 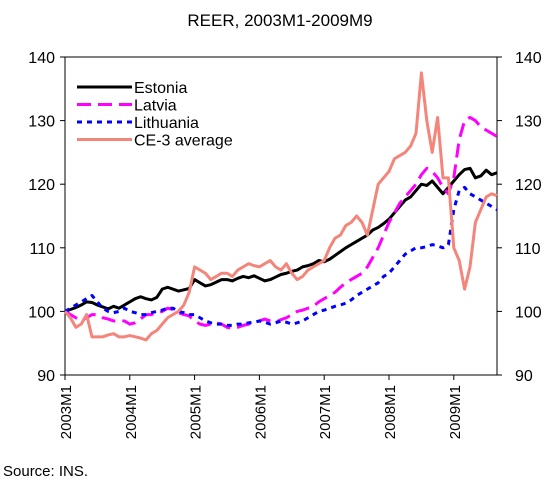 What do you see at coordinates (41, 185) in the screenshot?
I see `y-tick-label: 120` at bounding box center [41, 185].